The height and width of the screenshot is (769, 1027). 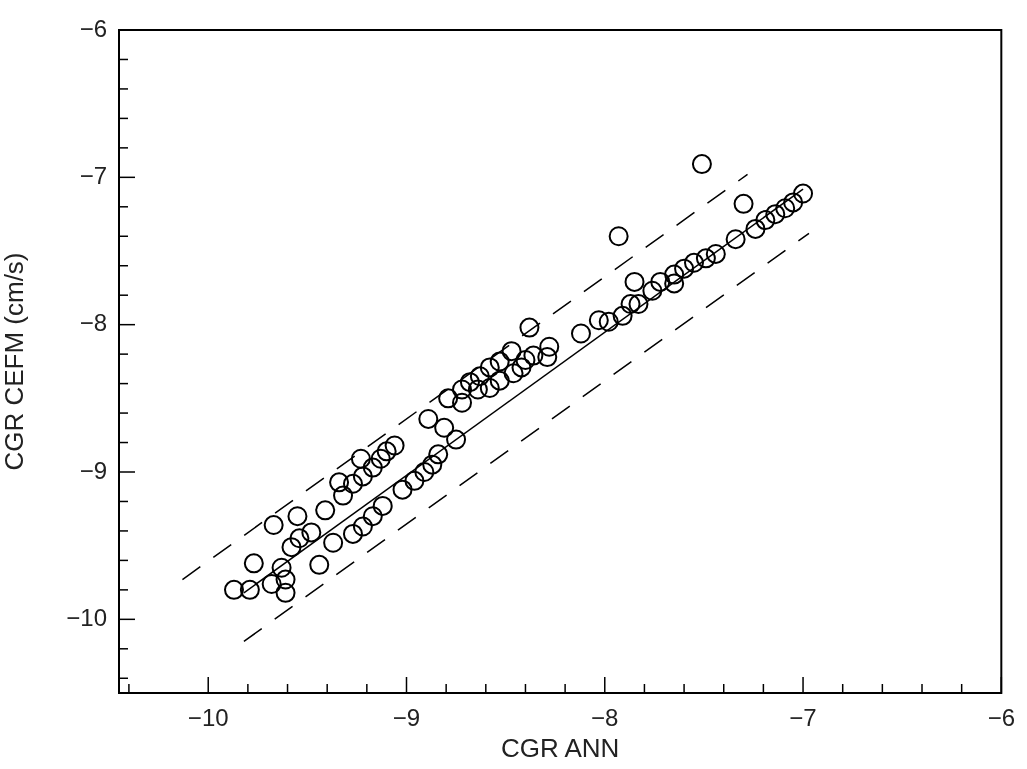 I want to click on x-tick-label: −8, so click(x=605, y=718).